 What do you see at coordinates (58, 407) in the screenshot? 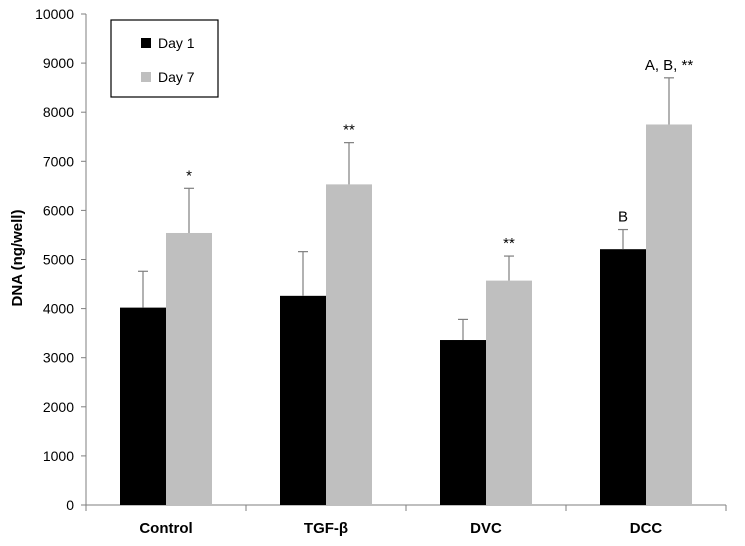
I see `y-tick-label: 2000` at bounding box center [58, 407].